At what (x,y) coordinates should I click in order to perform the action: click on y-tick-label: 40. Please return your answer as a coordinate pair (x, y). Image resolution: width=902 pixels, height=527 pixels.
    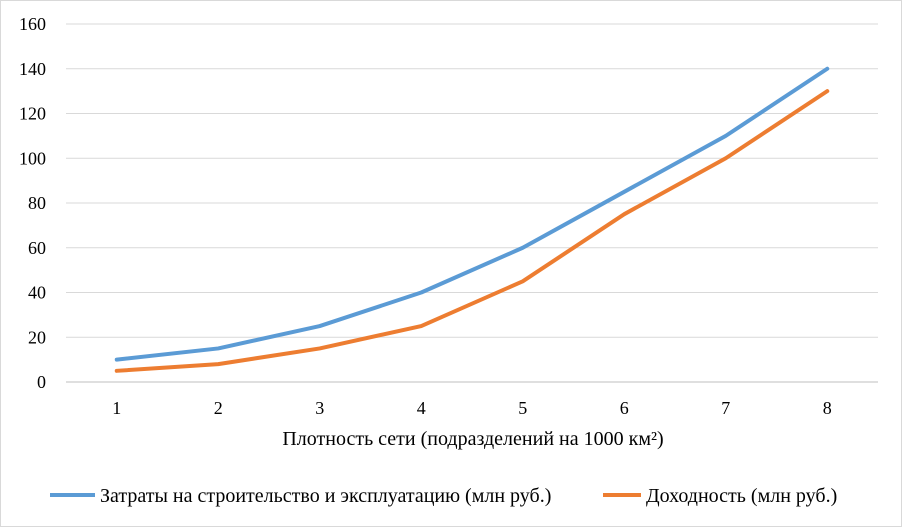
    Looking at the image, I should click on (37, 293).